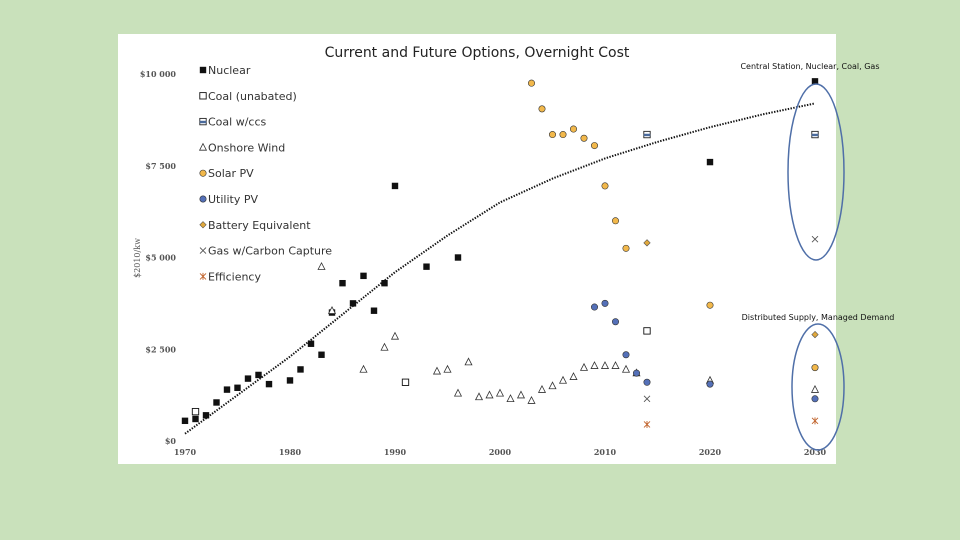 The image size is (960, 540). Describe the element at coordinates (203, 173) in the screenshot. I see `legend-marker-solar-pv` at that location.